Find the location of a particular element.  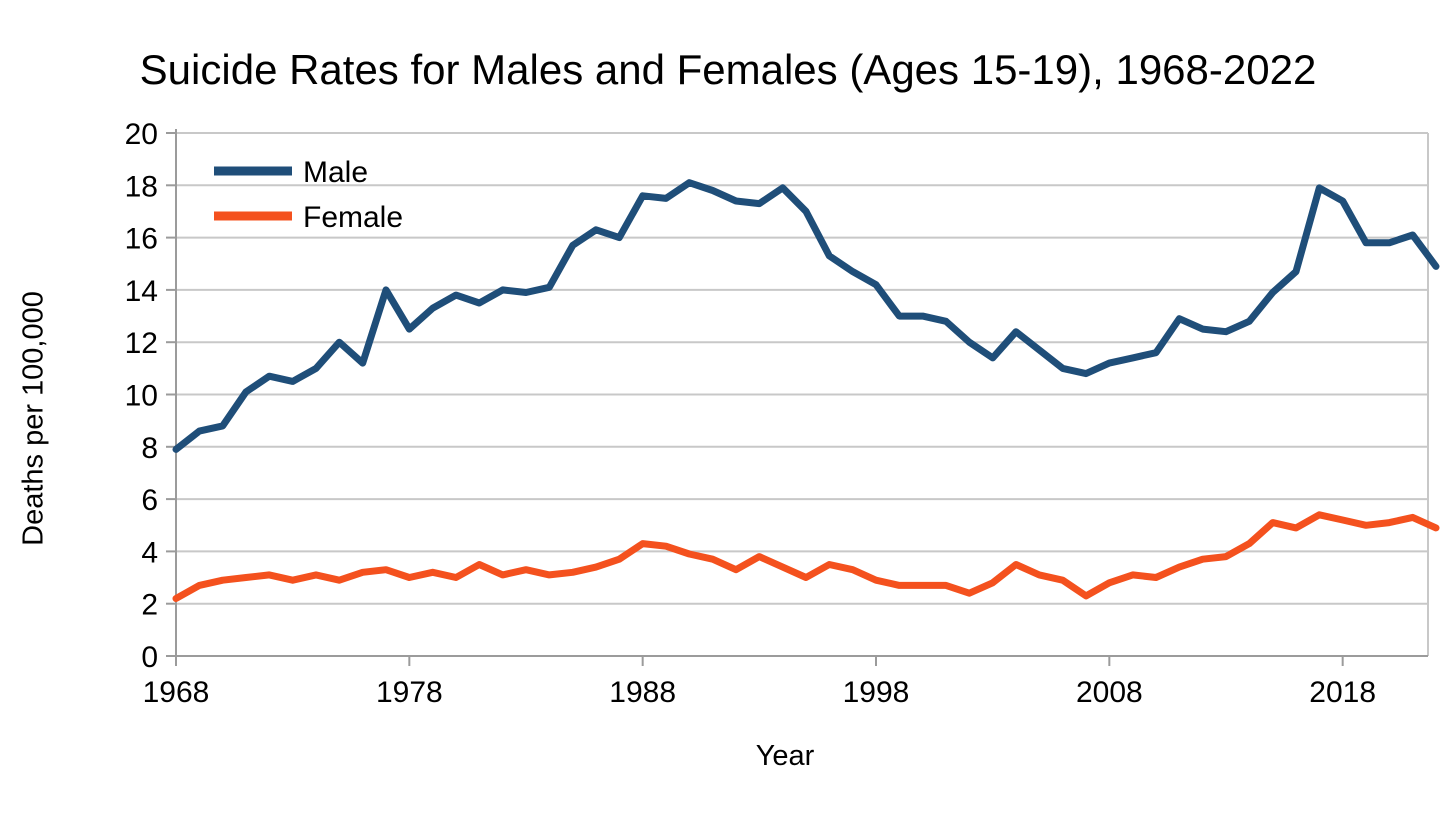

y-tick-label-4: 4 is located at coordinates (149, 552).